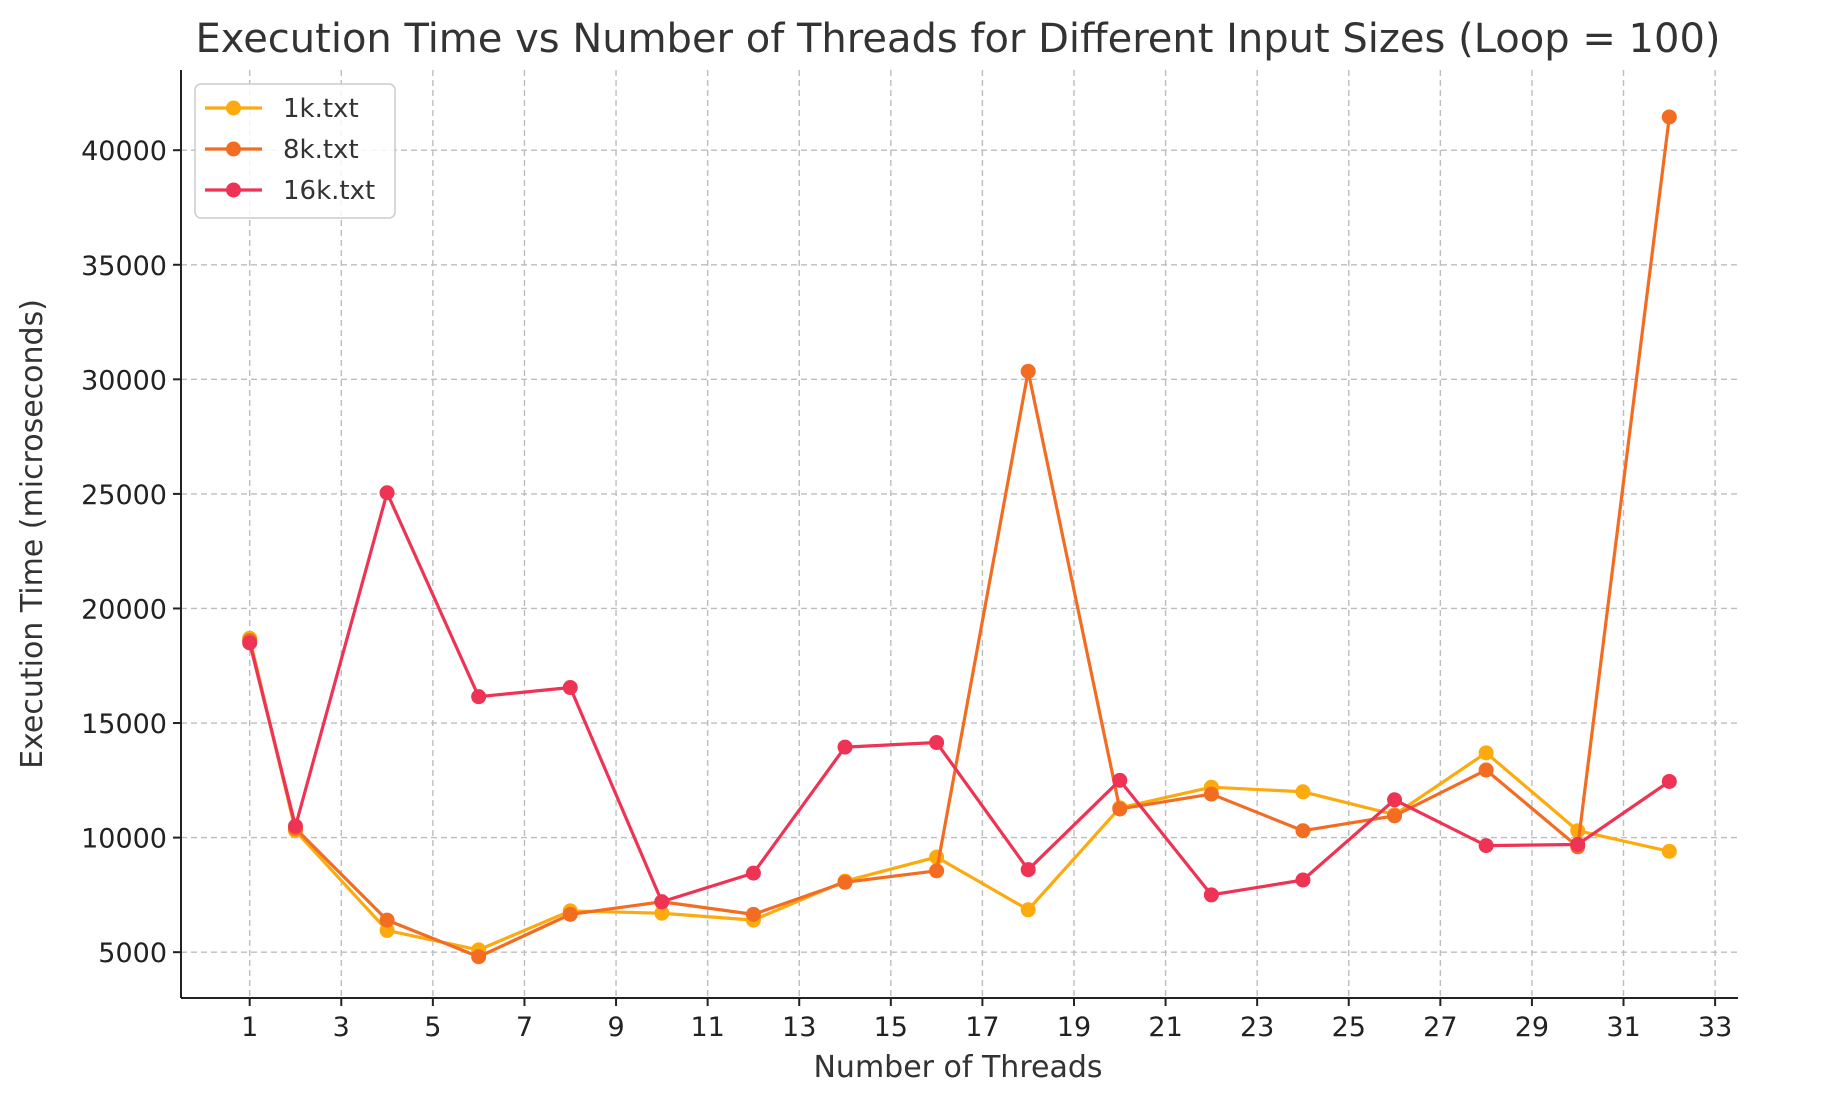 Image resolution: width=1823 pixels, height=1101 pixels. What do you see at coordinates (1715, 1027) in the screenshot?
I see `x-tick-label: 33` at bounding box center [1715, 1027].